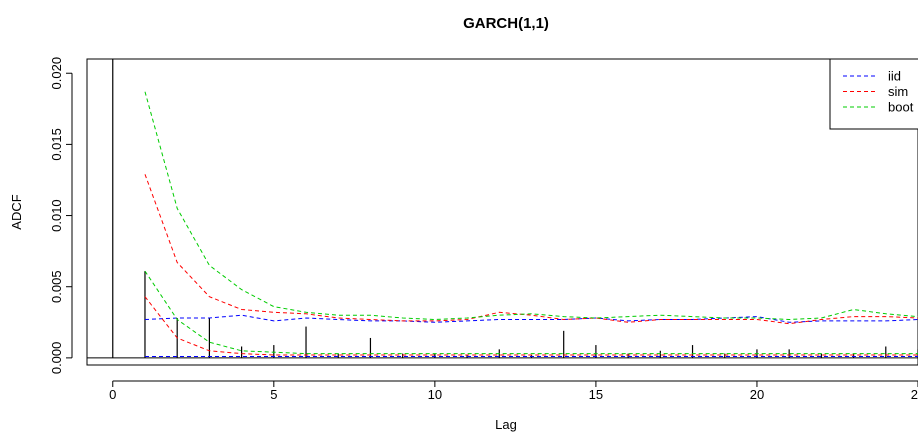 This screenshot has width=918, height=438. Describe the element at coordinates (531, 318) in the screenshot. I see `series-iid-upper` at that location.